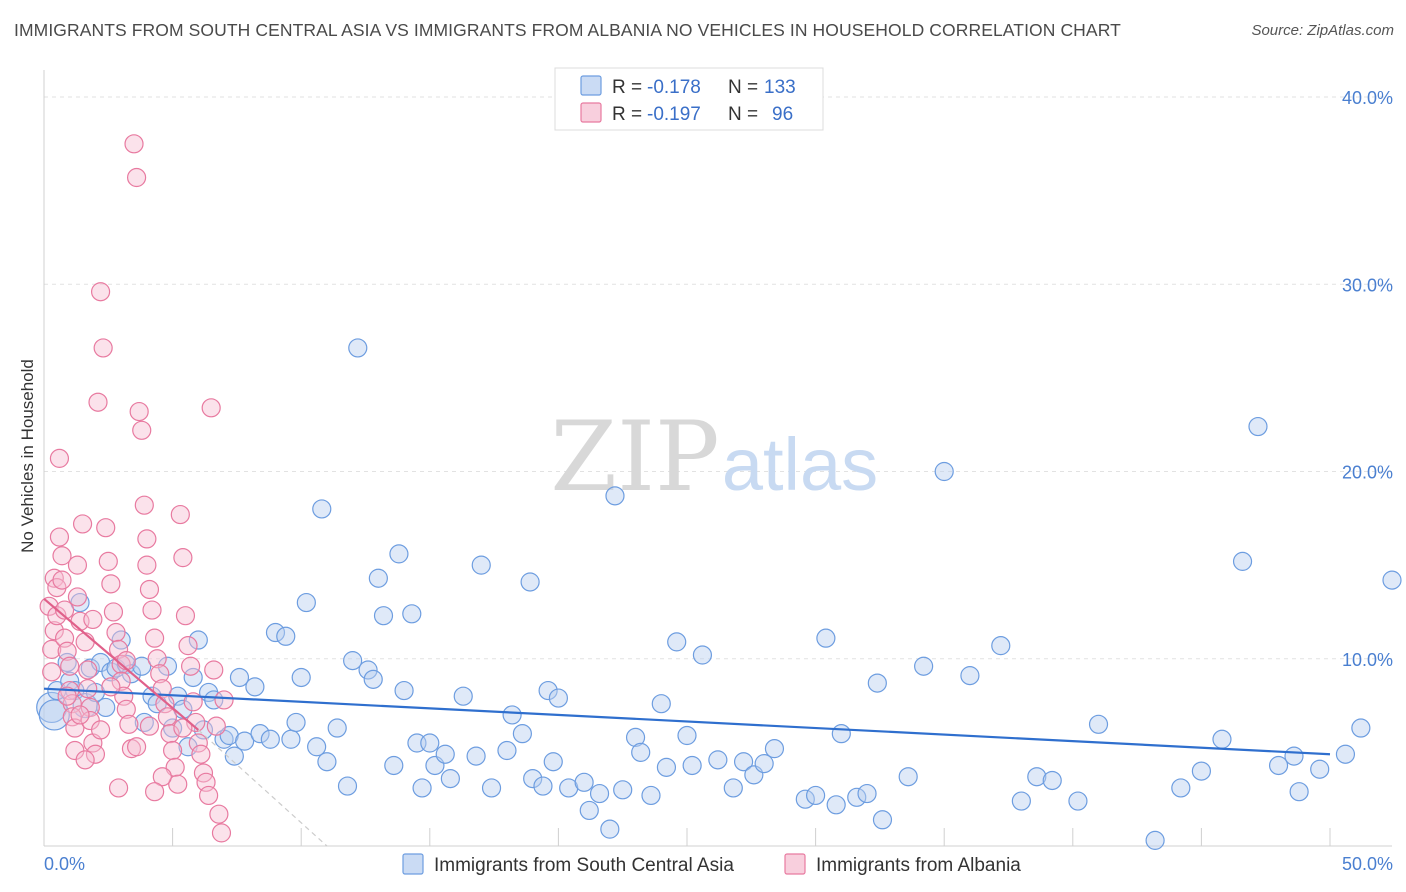 Image resolution: width=1406 pixels, height=892 pixels. Describe the element at coordinates (262, 788) in the screenshot. I see `trend-line-albania-extension` at that location.